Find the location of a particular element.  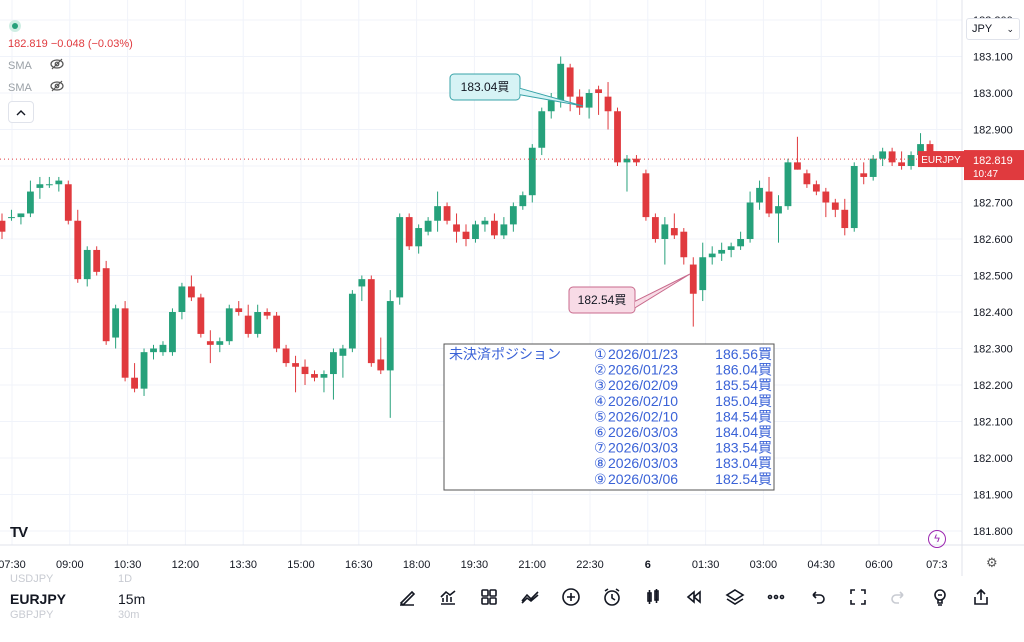

position-row: ④ 2026/02/10 185.04買 is located at coordinates (683, 401).